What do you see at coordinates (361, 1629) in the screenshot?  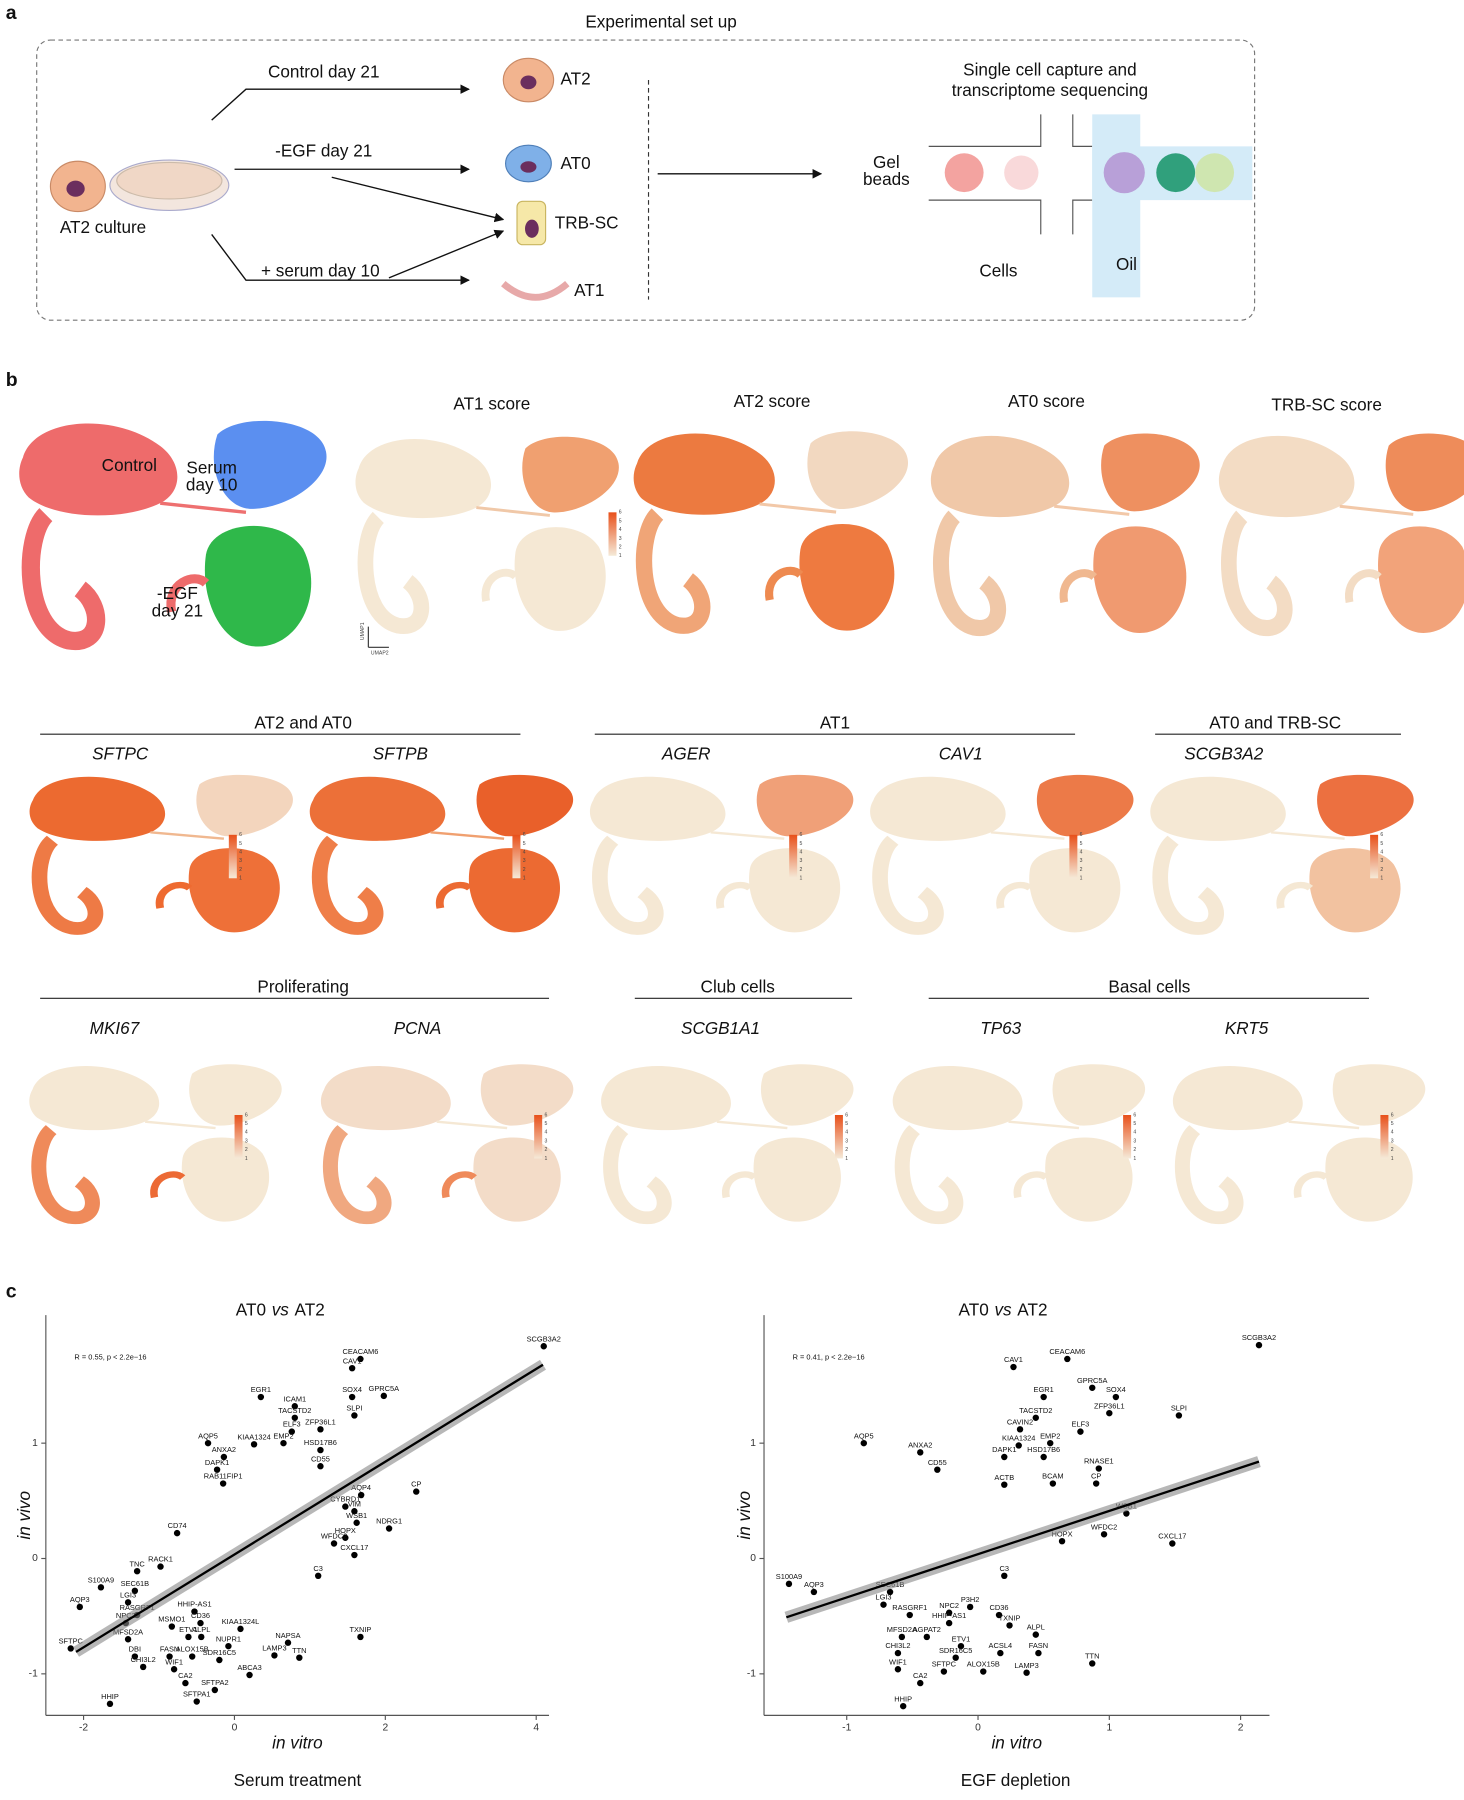 I see `point-label: TXNIP` at bounding box center [361, 1629].